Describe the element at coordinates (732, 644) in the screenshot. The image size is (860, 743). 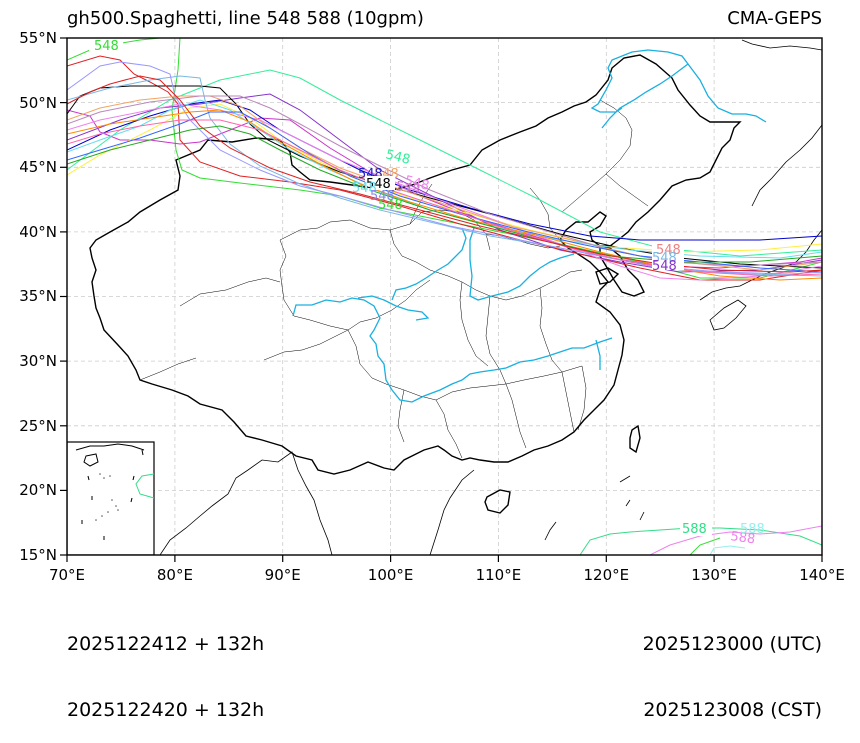
I see `valid-time-utc: 2025123000 (UTC)` at that location.